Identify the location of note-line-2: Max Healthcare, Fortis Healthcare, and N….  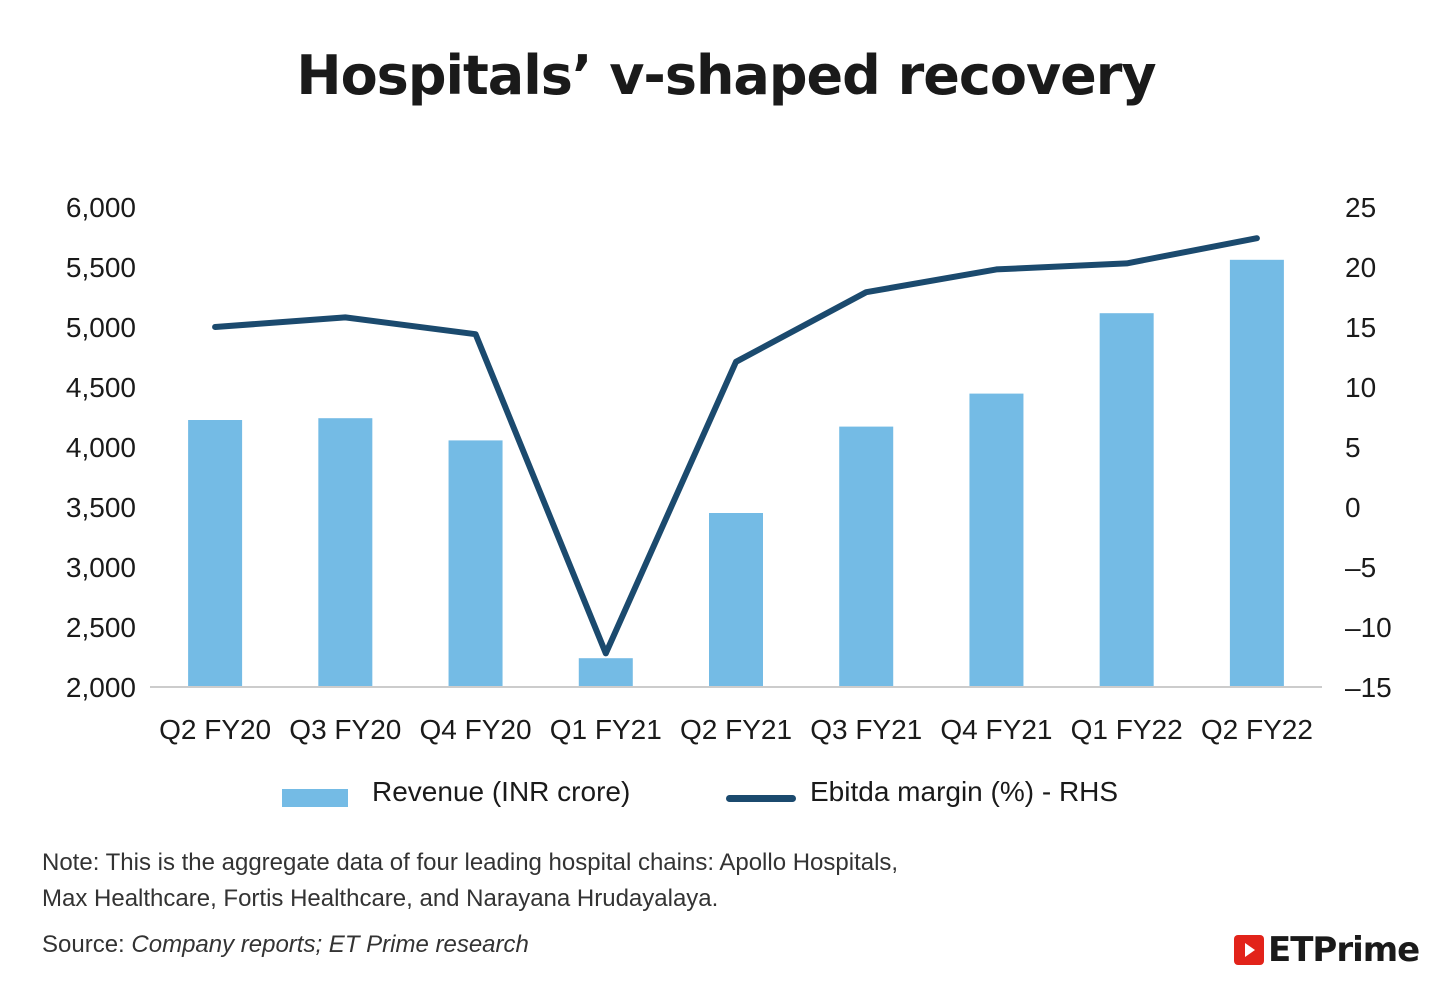
(380, 898).